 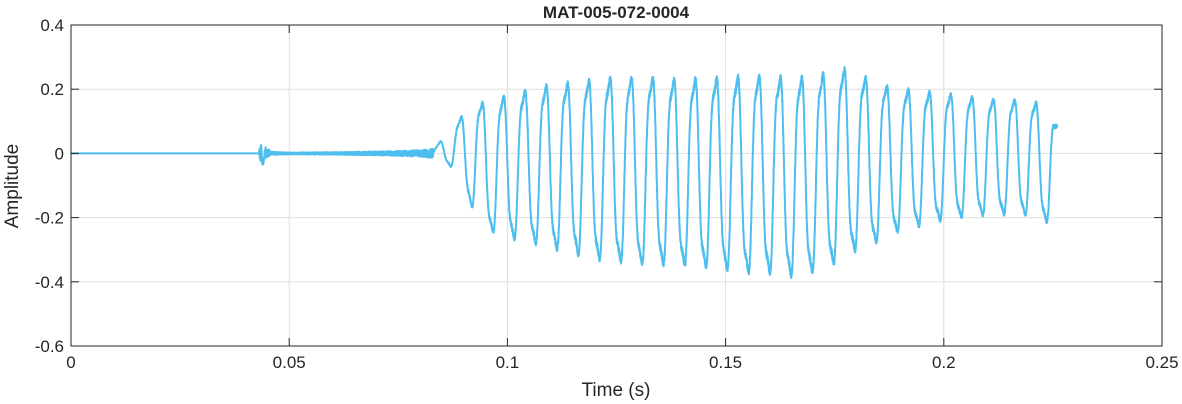 What do you see at coordinates (52, 25) in the screenshot?
I see `y-tick-label: 0.4` at bounding box center [52, 25].